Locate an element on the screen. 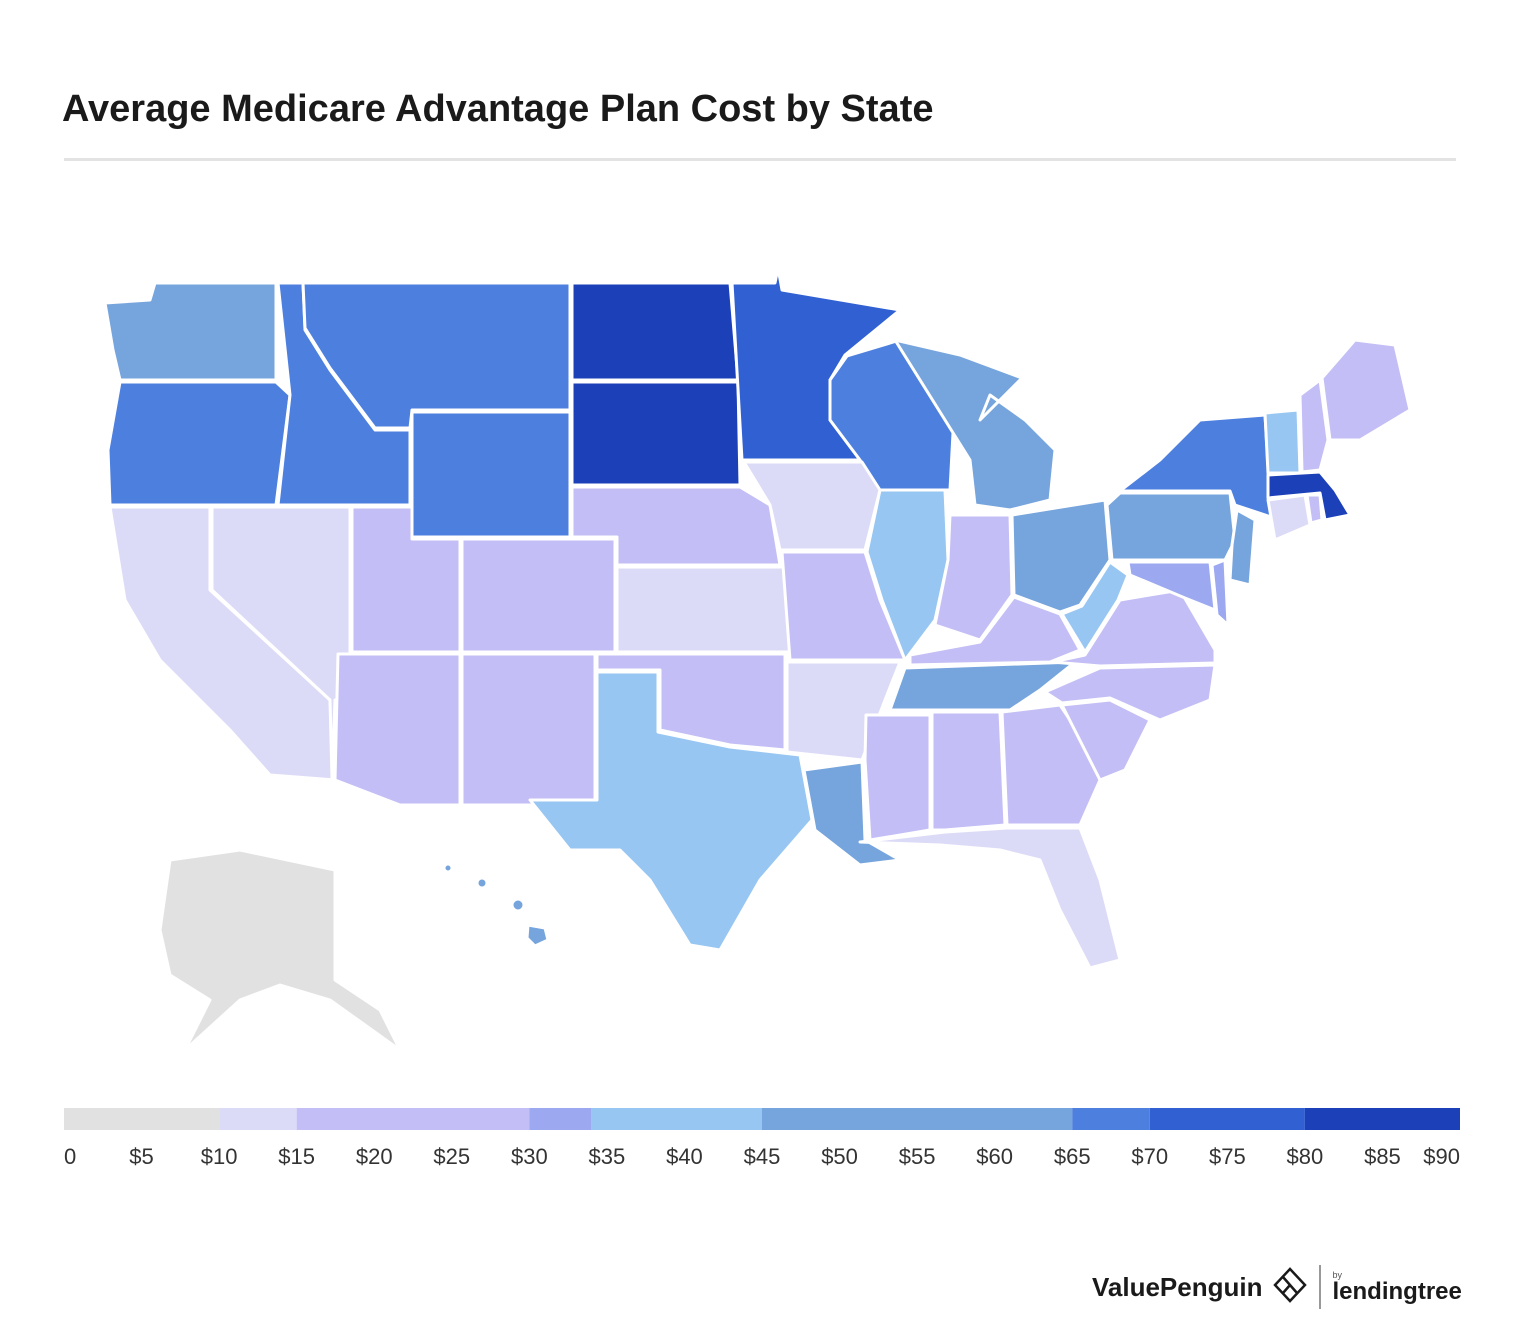 This screenshot has width=1520, height=1344. legend-tick-label: $90 is located at coordinates (1441, 1156).